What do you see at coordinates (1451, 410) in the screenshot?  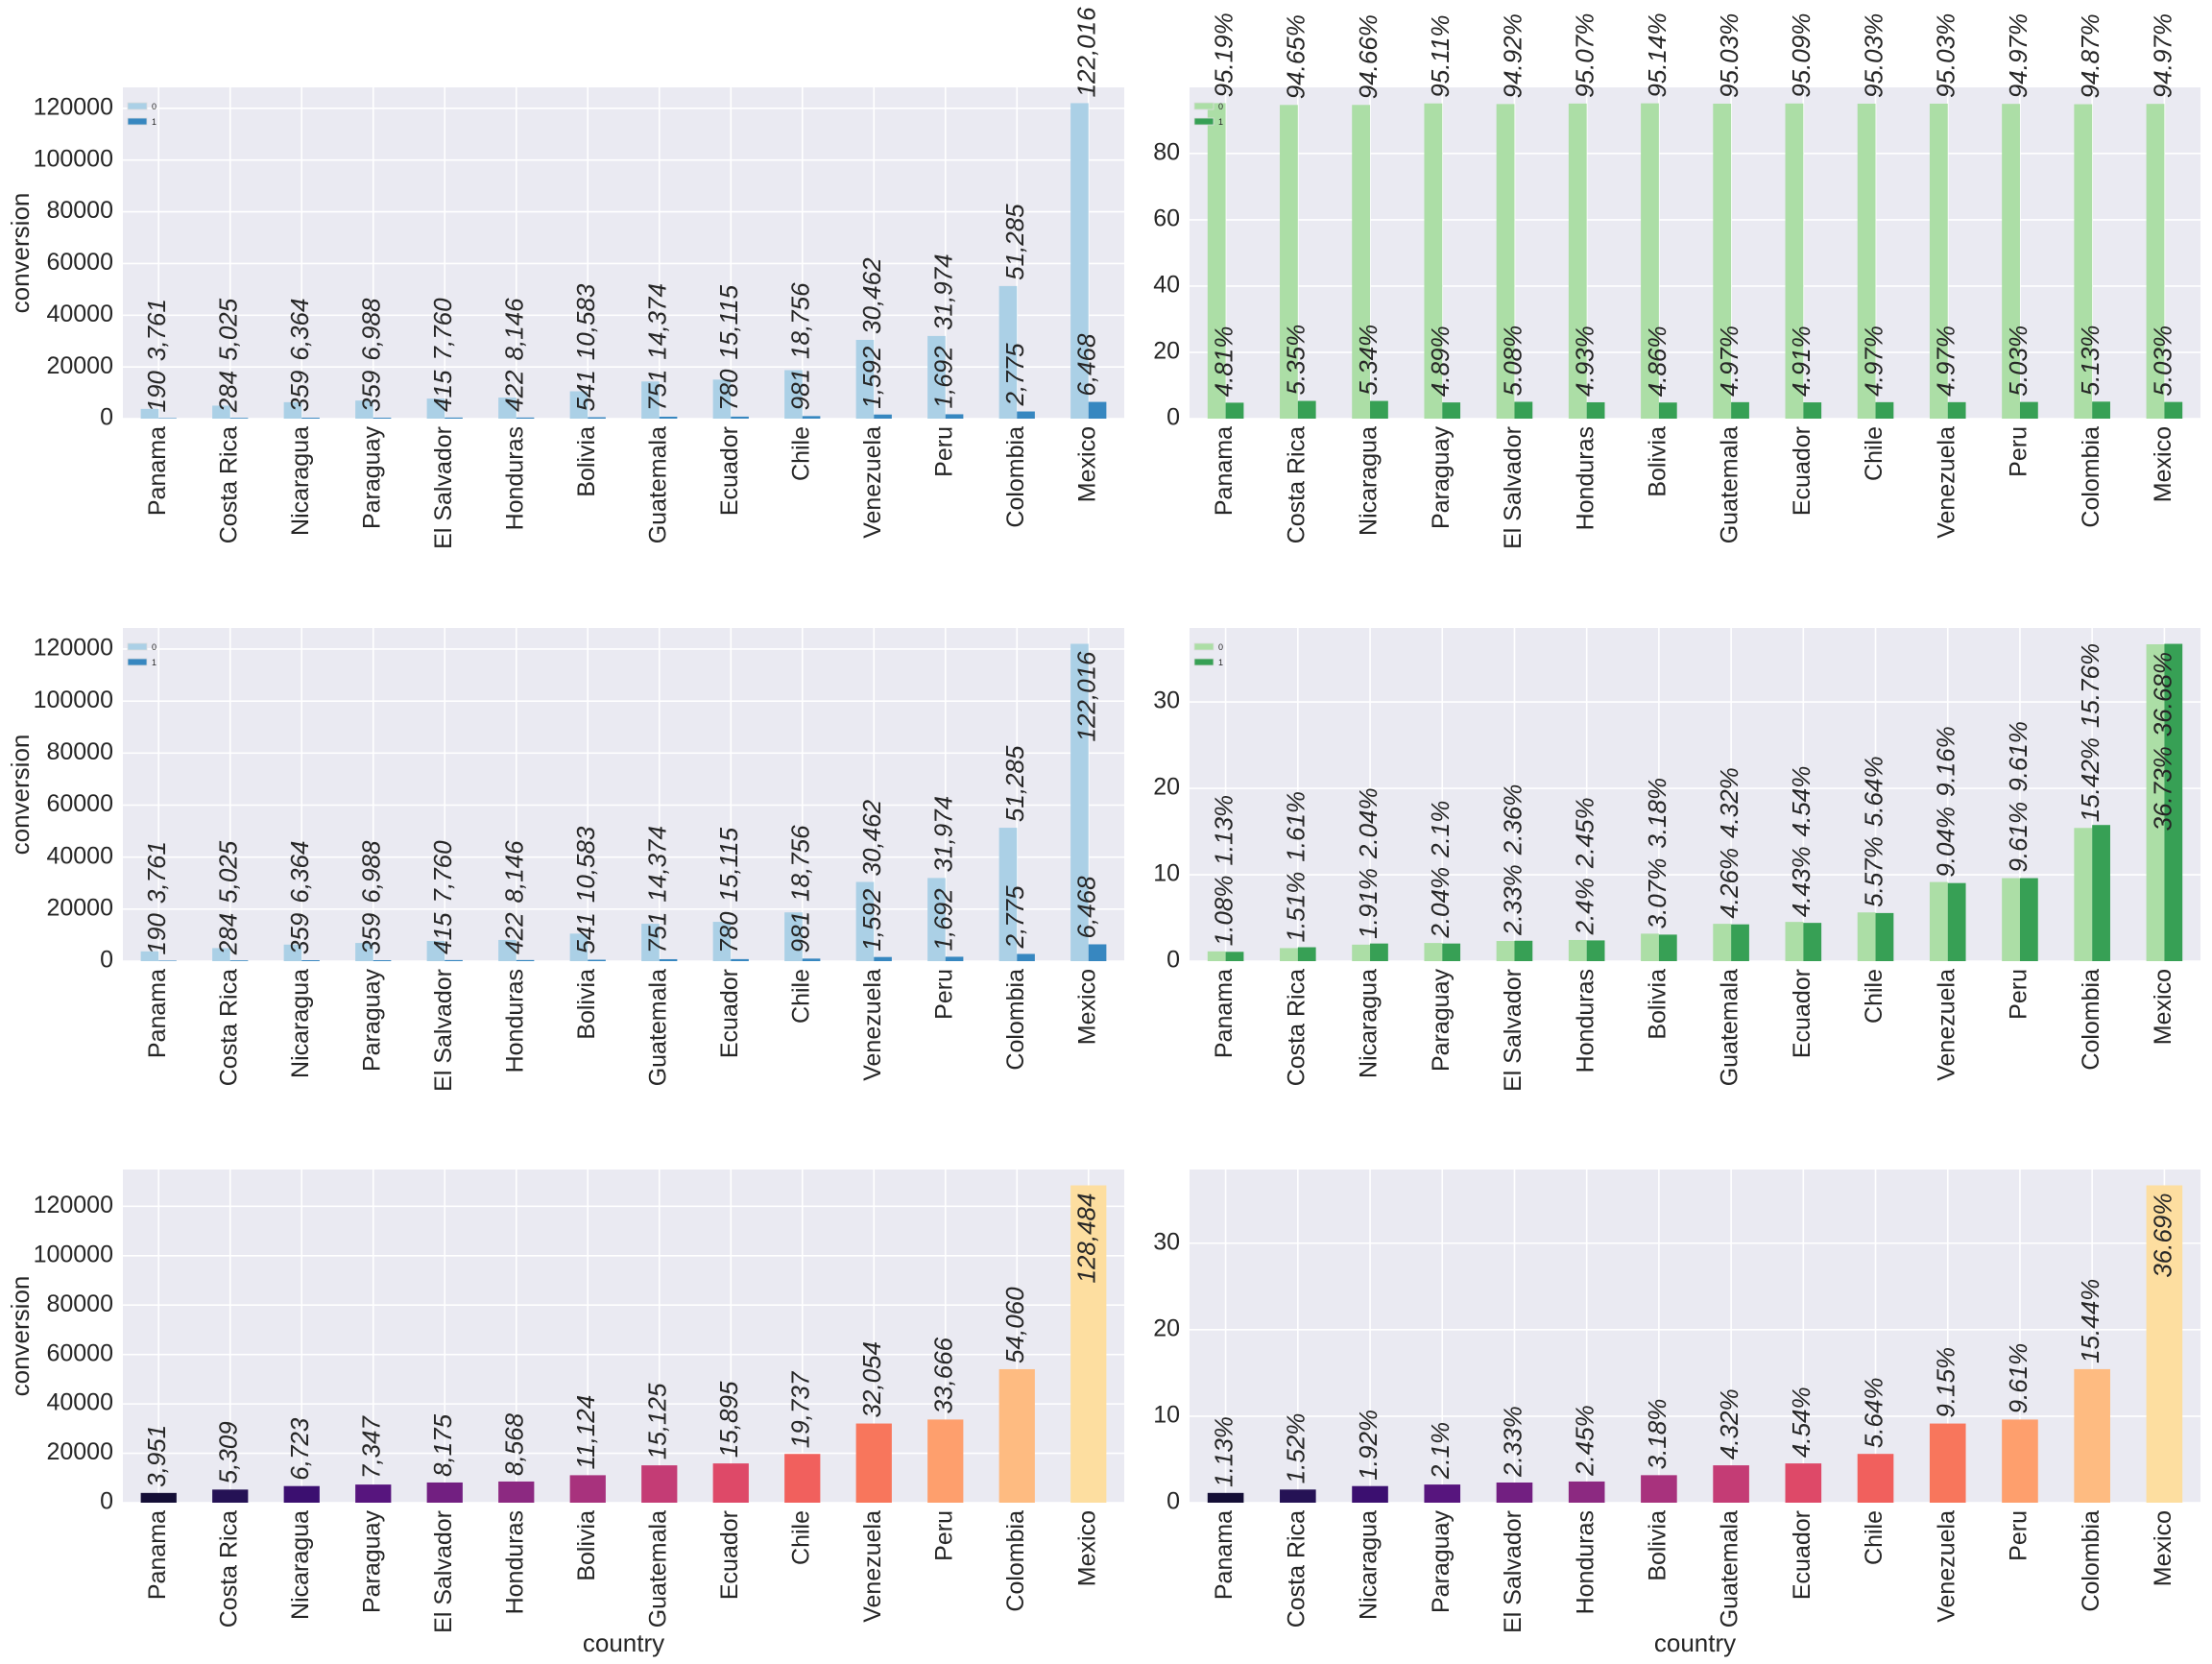 I see `bar-1-paraguay` at bounding box center [1451, 410].